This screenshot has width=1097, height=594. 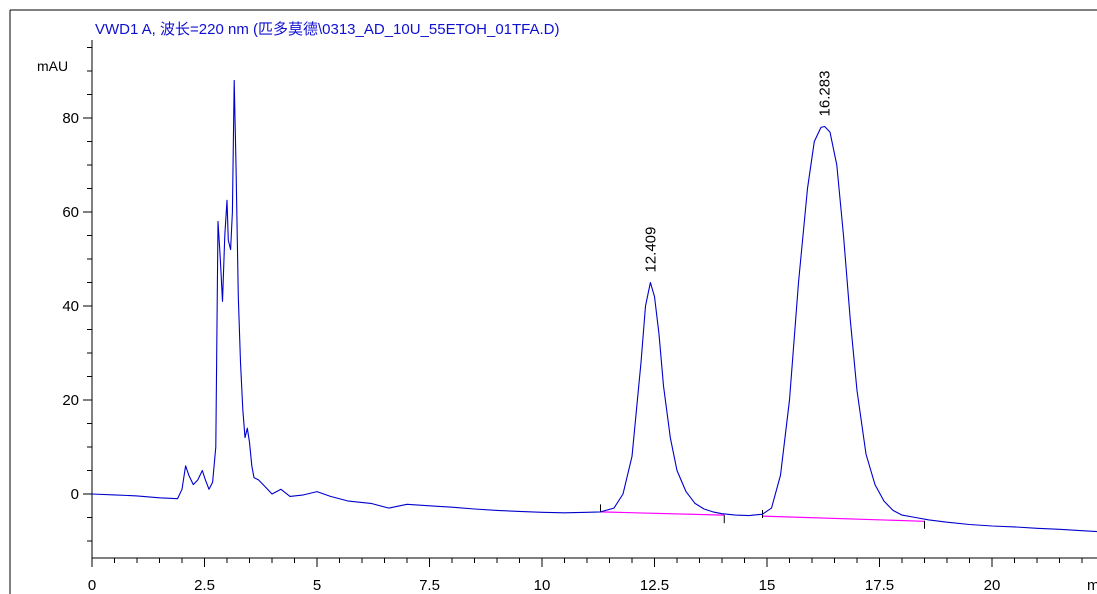 I want to click on peak-retention-label: 16.283, so click(x=825, y=94).